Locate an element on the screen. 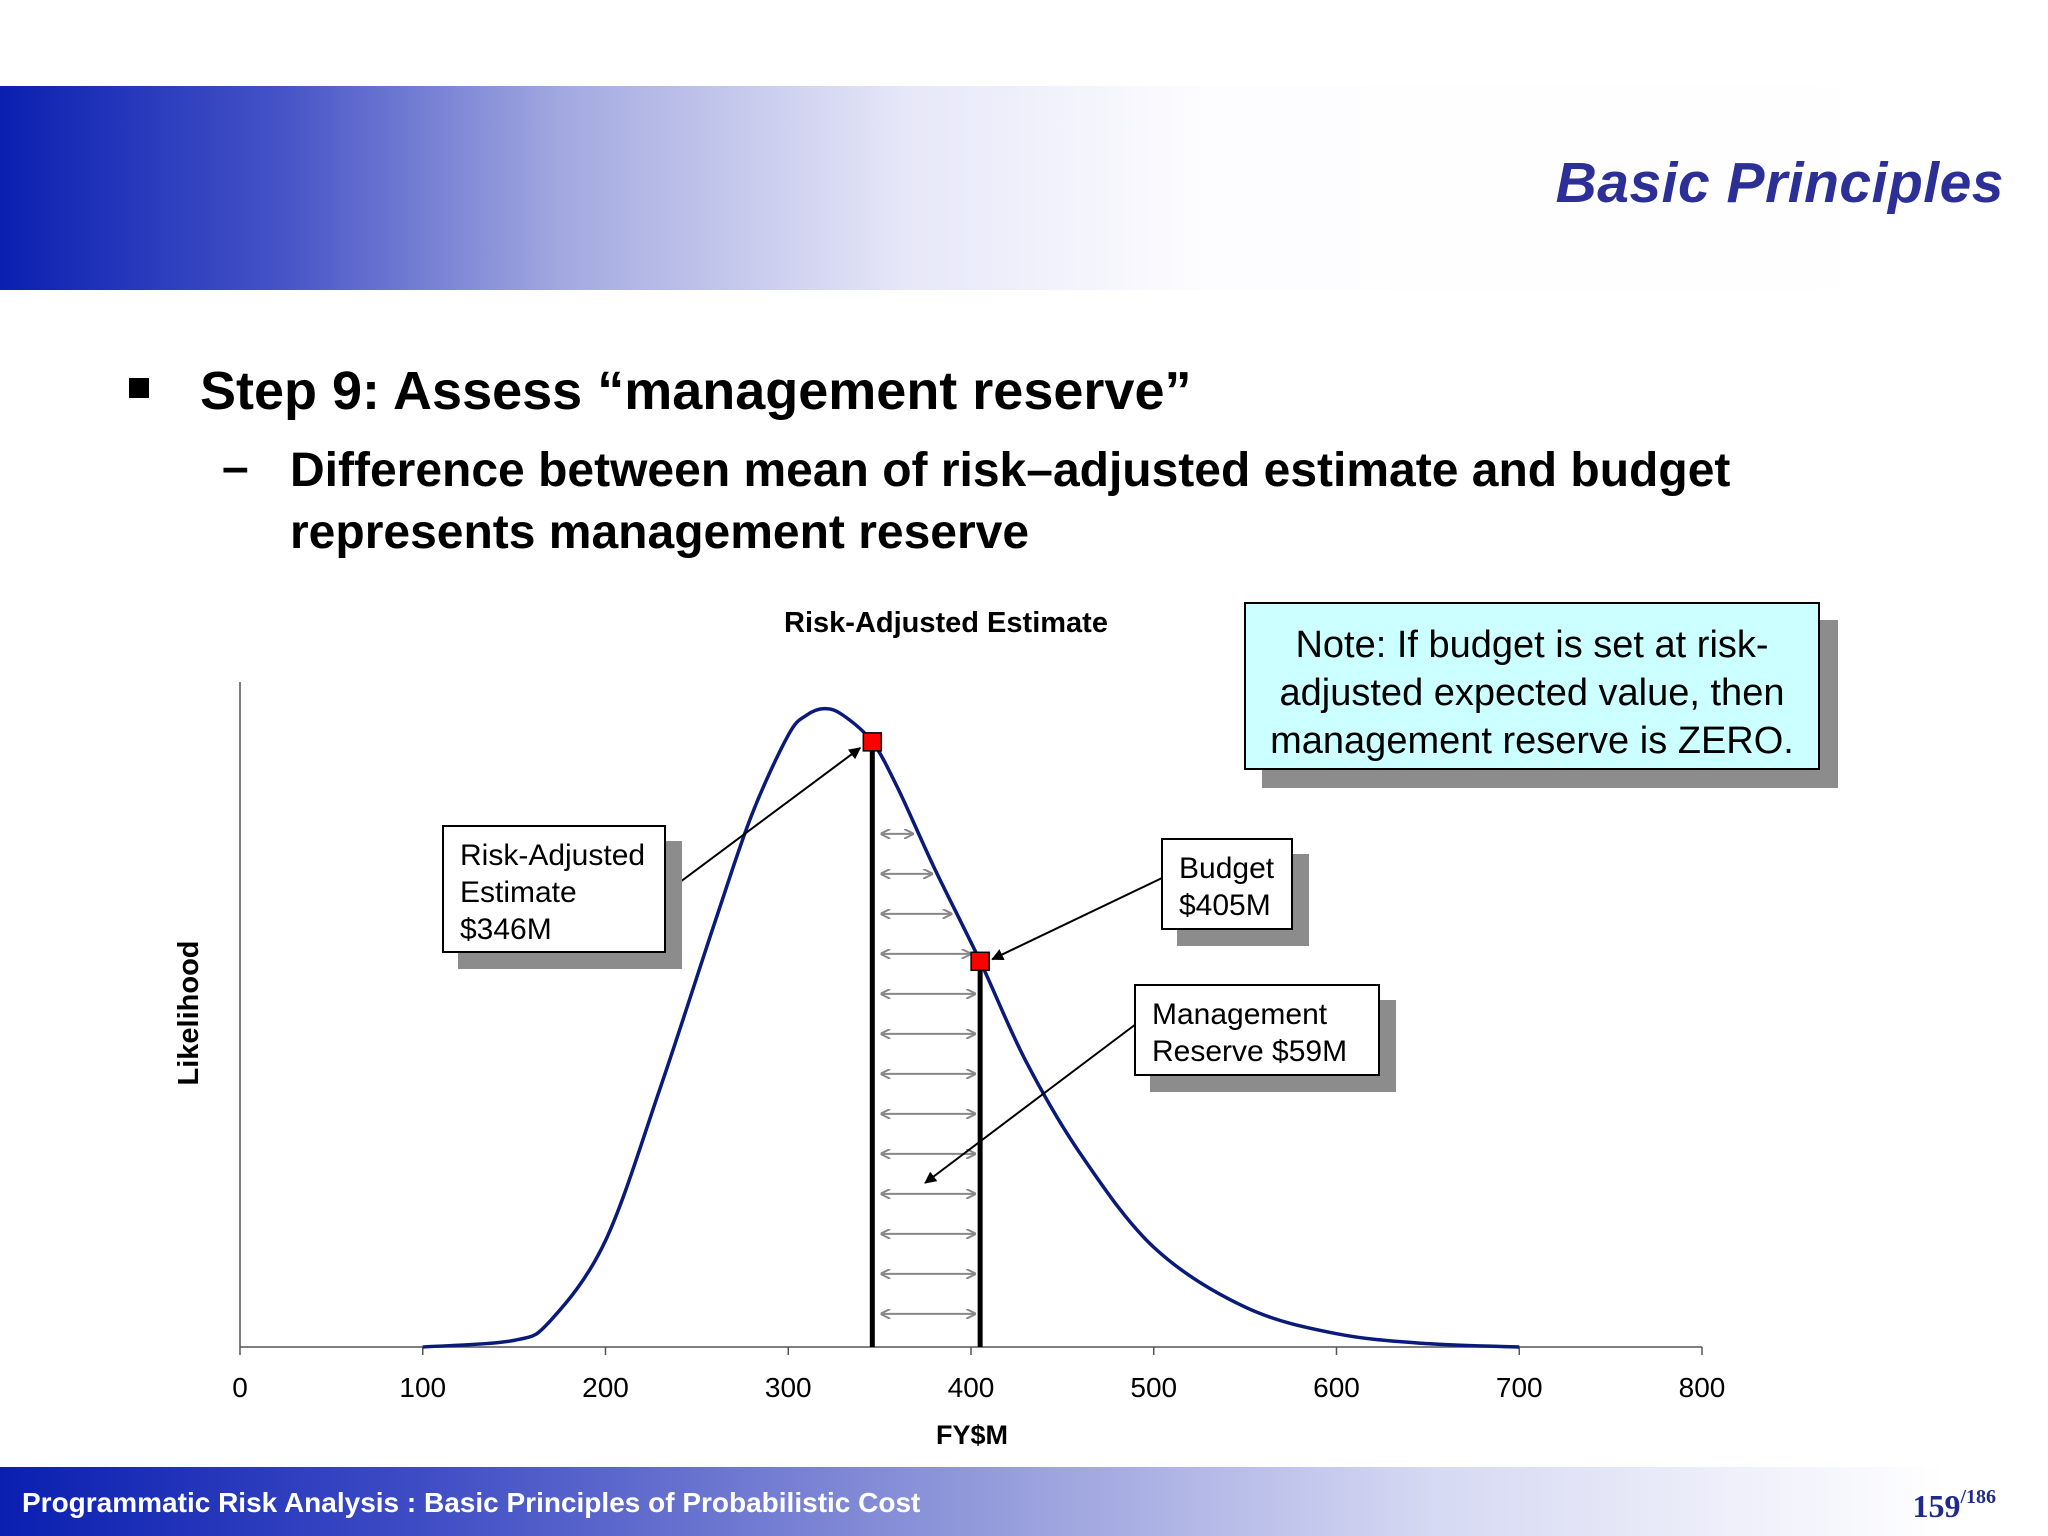  callout-estimate: Risk-Adjusted Estimate $346M is located at coordinates (554, 889).